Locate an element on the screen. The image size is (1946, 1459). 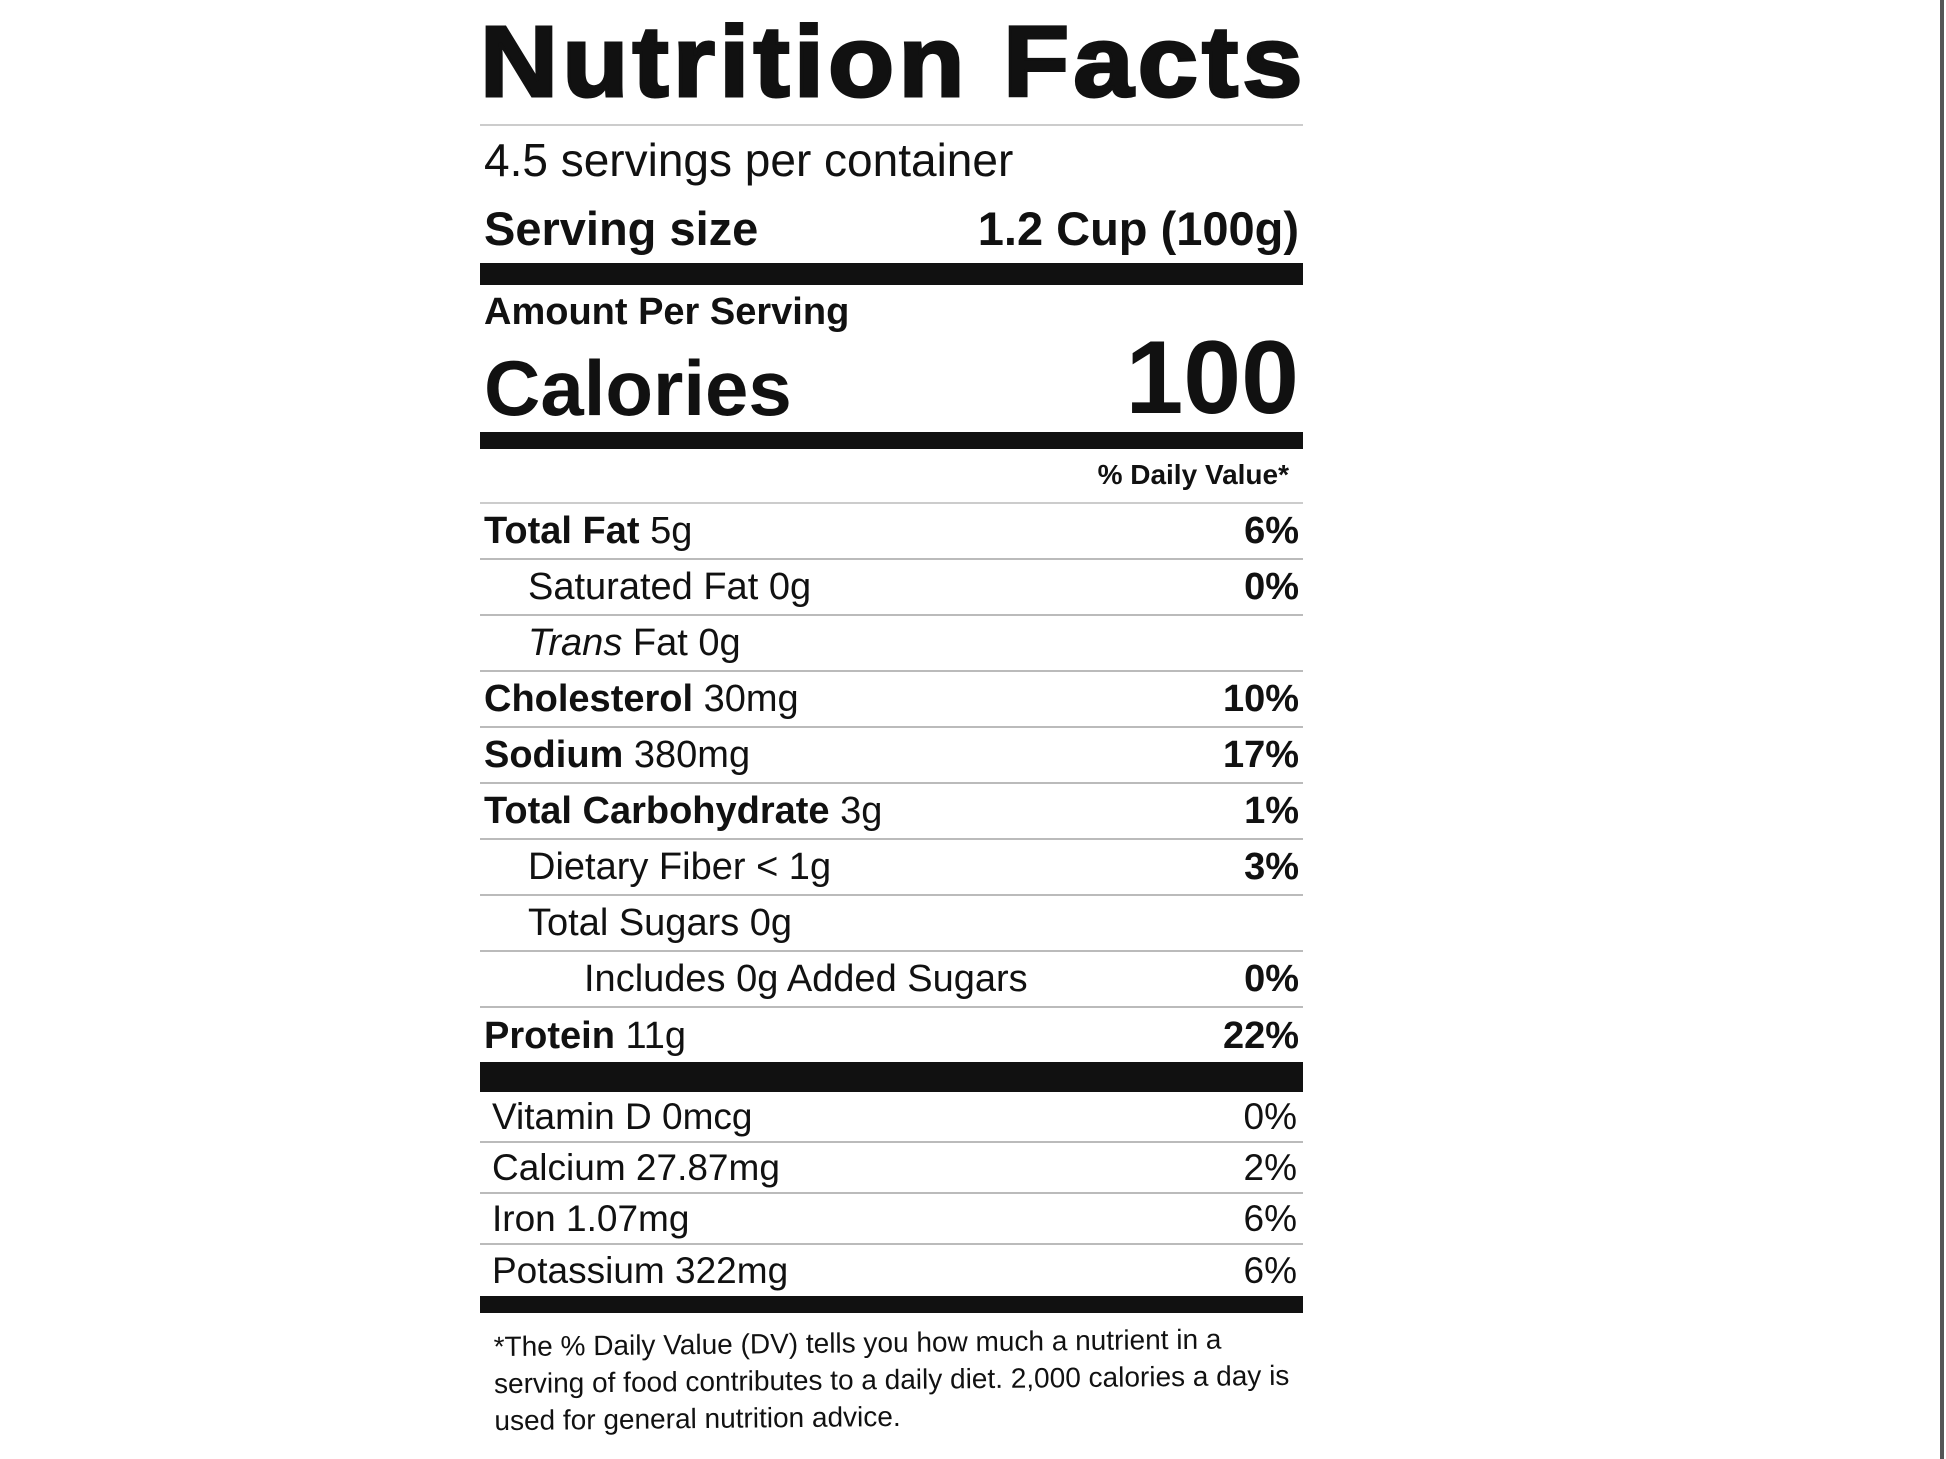
serving-size-value: 1.2 Cup (100g) is located at coordinates (1138, 228).